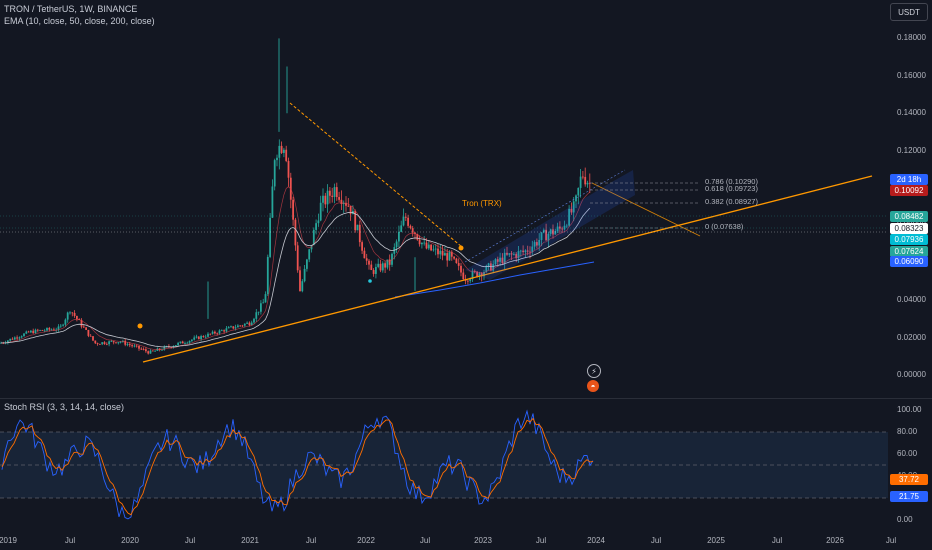 Image resolution: width=932 pixels, height=550 pixels. Describe the element at coordinates (594, 371) in the screenshot. I see `lightning-icon: ⚡` at that location.